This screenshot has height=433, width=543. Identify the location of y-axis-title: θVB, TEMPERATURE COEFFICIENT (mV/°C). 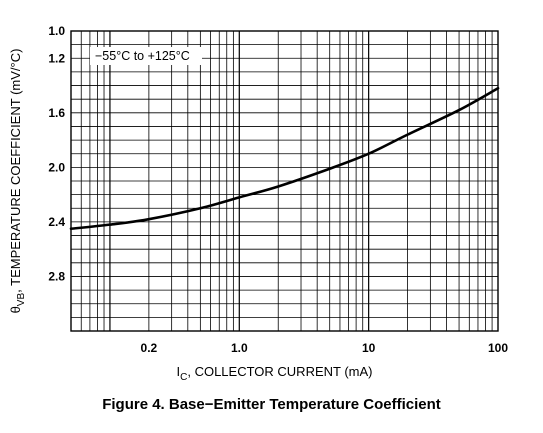
(17, 181).